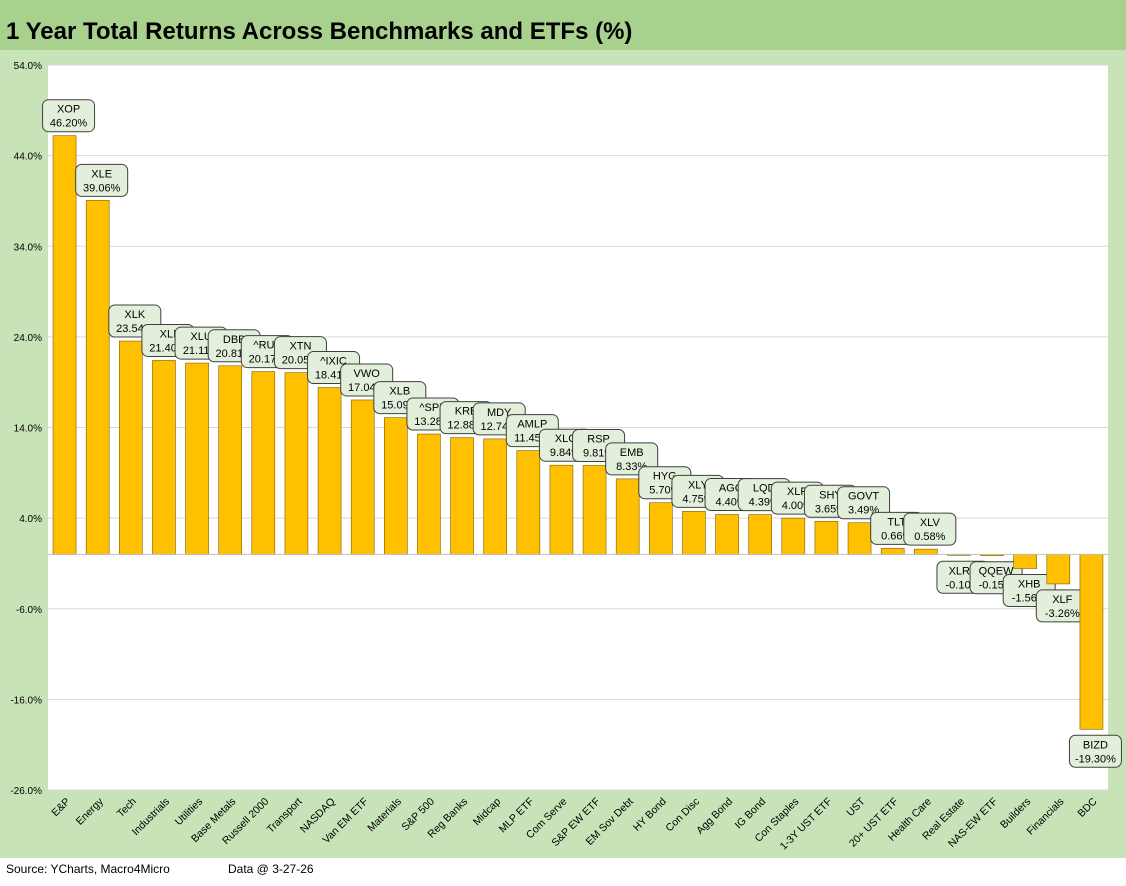 The image size is (1126, 886). I want to click on y-tick-label: 14.0%, so click(28, 429).